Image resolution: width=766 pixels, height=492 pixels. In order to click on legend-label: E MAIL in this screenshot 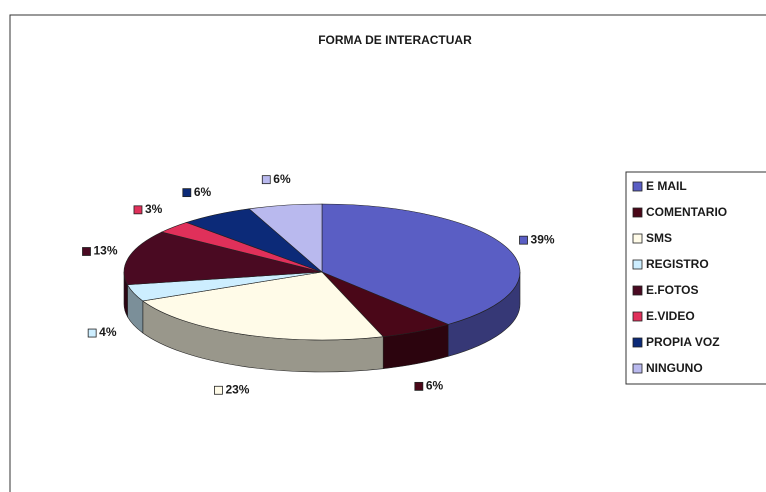, I will do `click(666, 186)`.